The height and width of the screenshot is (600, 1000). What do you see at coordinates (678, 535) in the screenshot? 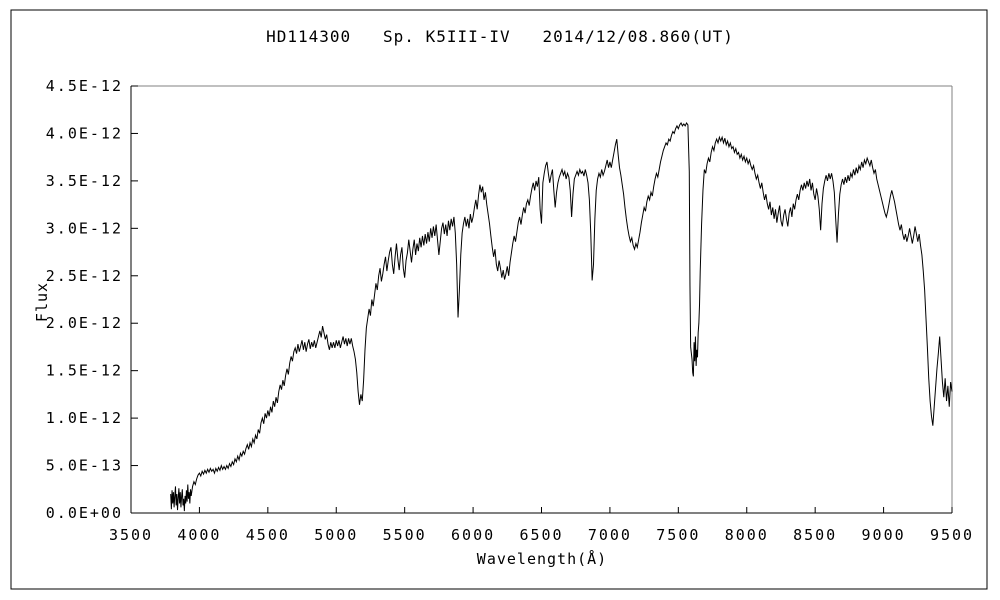
I see `x-tick-label: 7500` at bounding box center [678, 535].